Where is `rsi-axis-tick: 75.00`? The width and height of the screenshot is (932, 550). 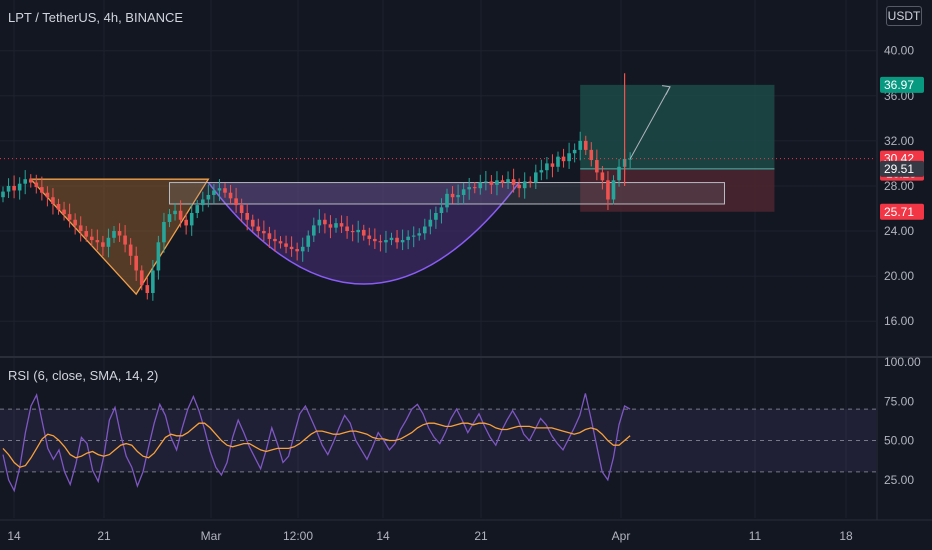 rsi-axis-tick: 75.00 is located at coordinates (899, 401).